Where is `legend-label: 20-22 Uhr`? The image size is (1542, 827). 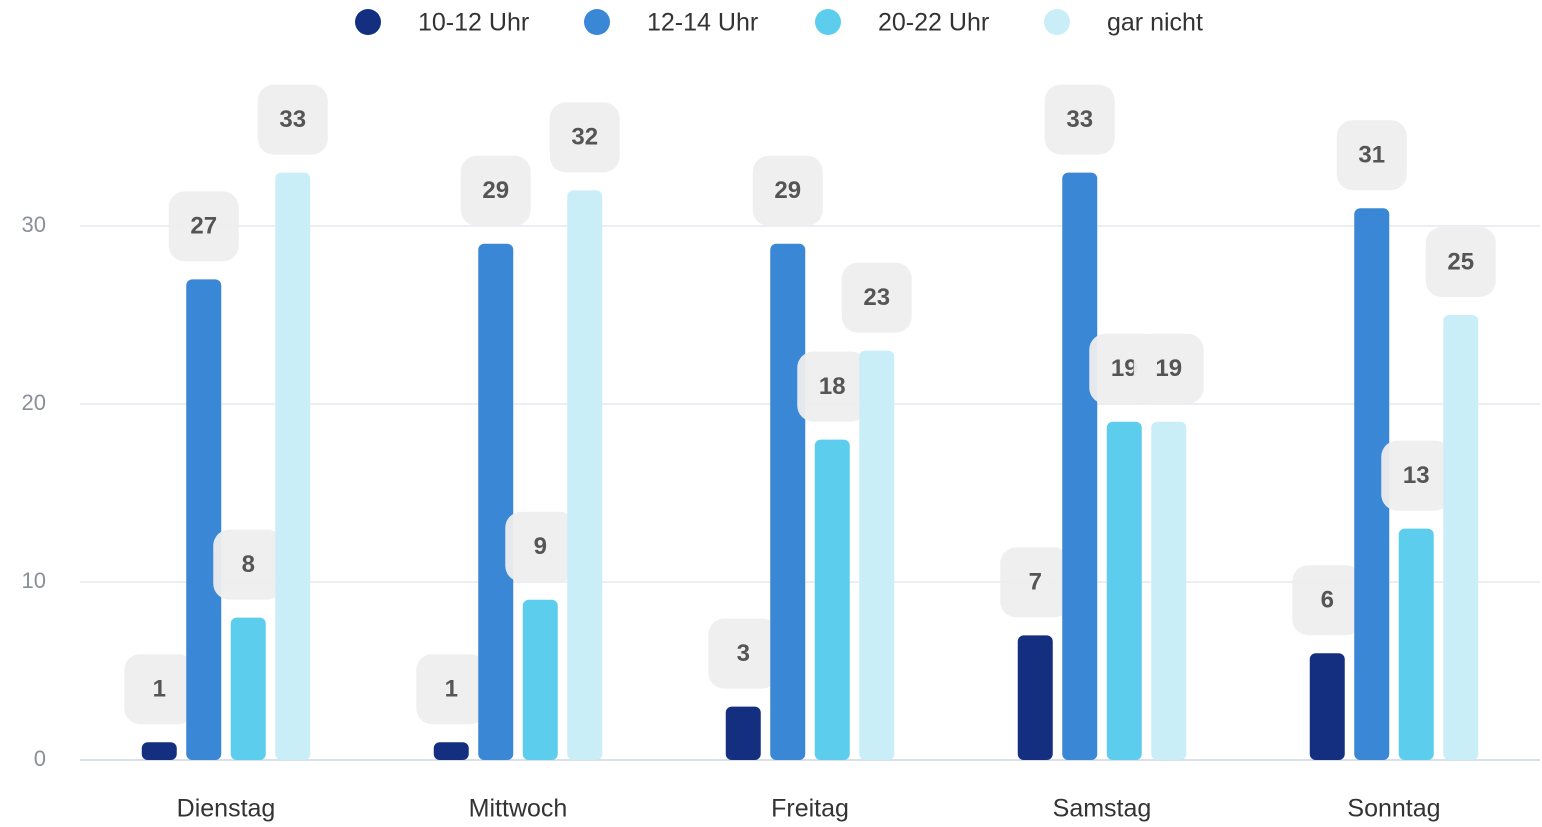 legend-label: 20-22 Uhr is located at coordinates (933, 23).